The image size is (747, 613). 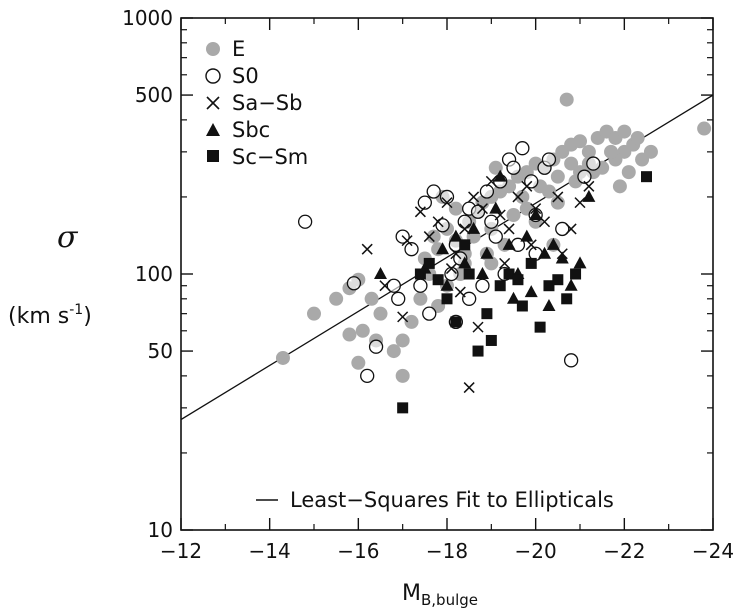 I want to click on y-axis-unit-close: ), so click(x=87, y=316).